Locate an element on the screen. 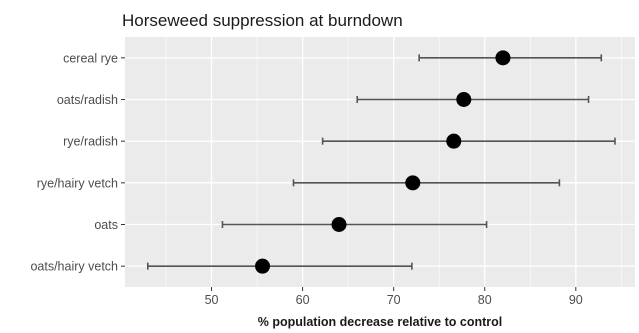 The image size is (639, 333). x-tick-label: 80 is located at coordinates (485, 300).